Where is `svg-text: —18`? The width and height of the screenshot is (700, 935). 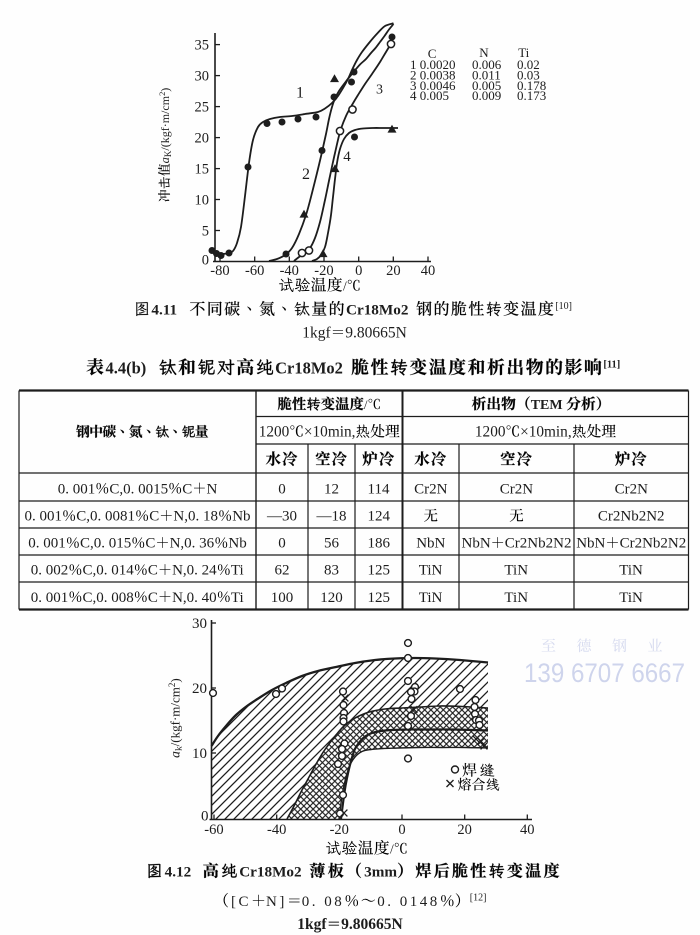 svg-text: —18 is located at coordinates (331, 517).